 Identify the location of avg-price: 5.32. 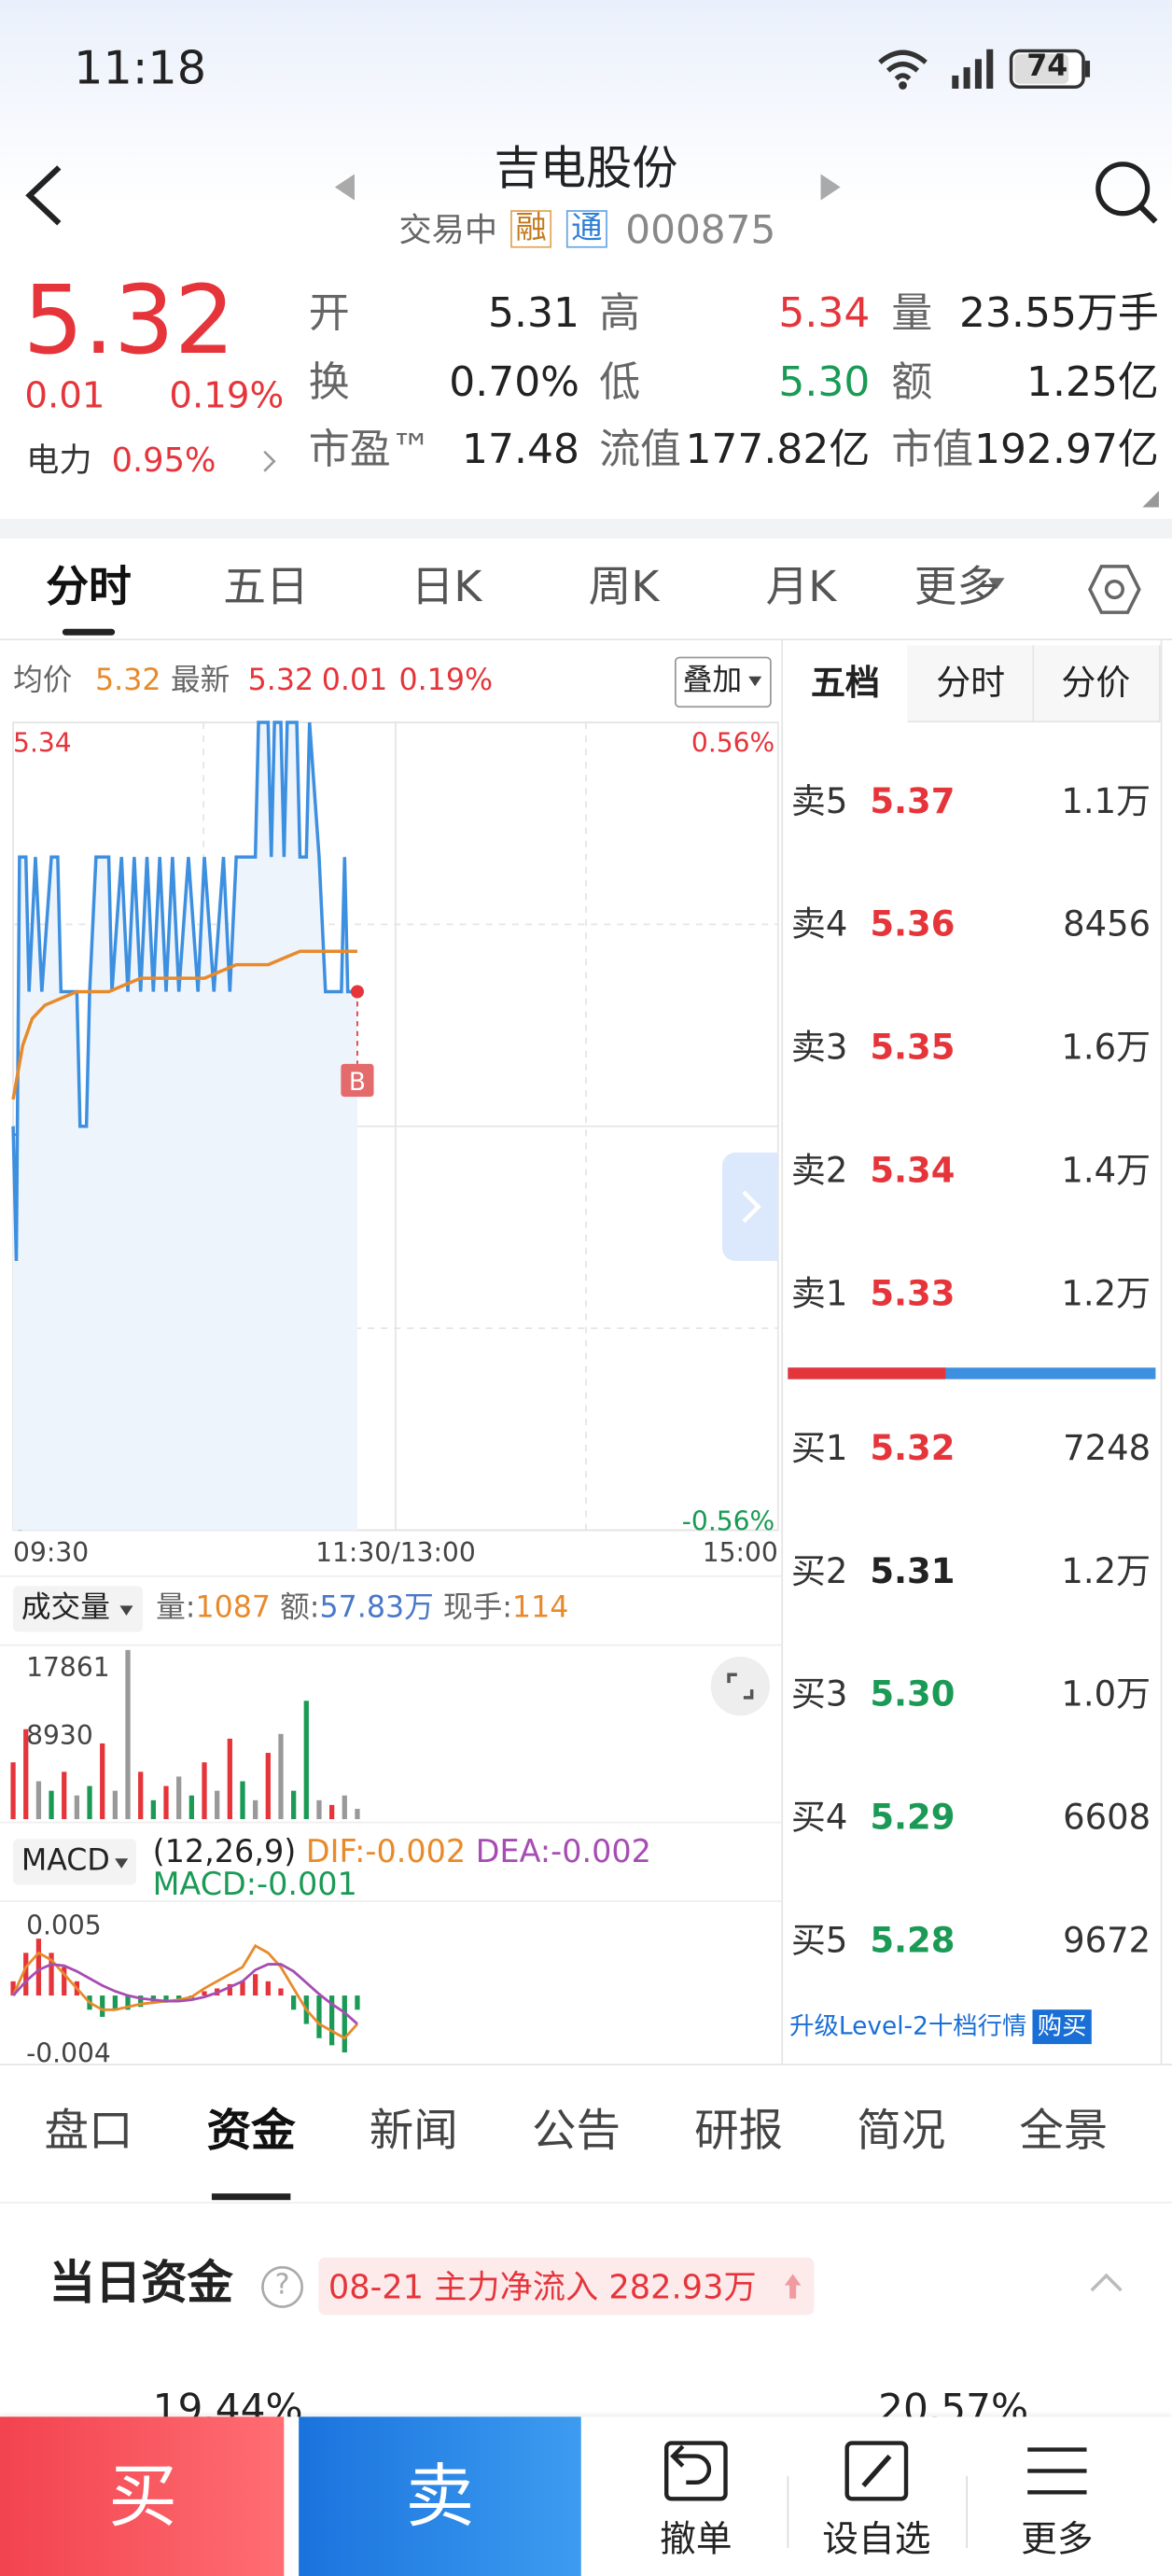
(128, 680).